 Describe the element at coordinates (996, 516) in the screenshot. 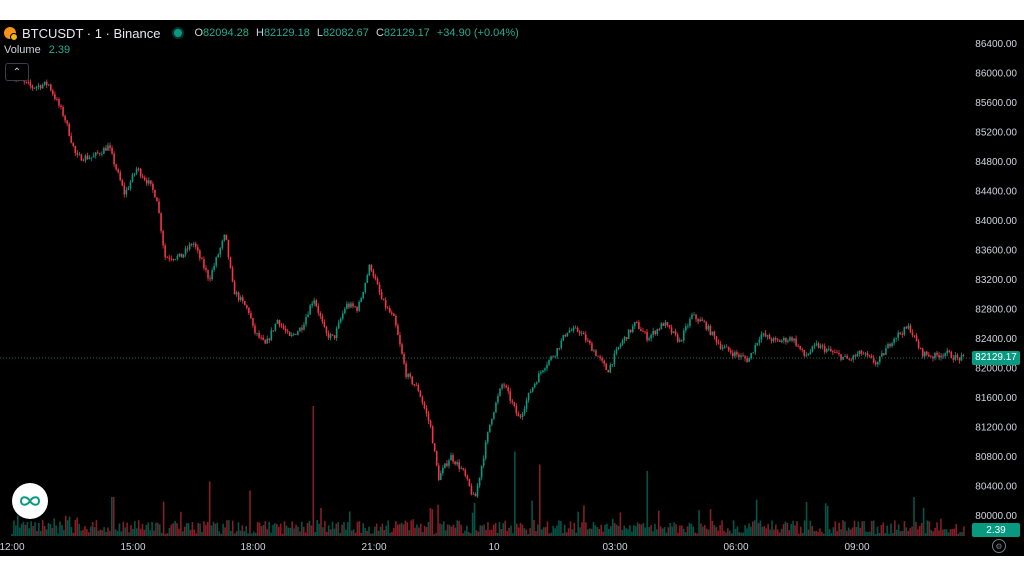

I see `y-tick-label: 80000.00` at that location.